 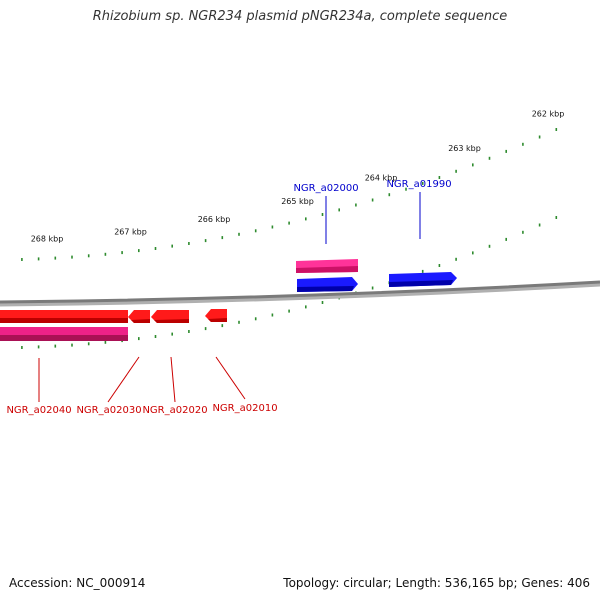 What do you see at coordinates (171, 321) in the screenshot?
I see `gene-arrow-ngr-a02020-shade` at bounding box center [171, 321].